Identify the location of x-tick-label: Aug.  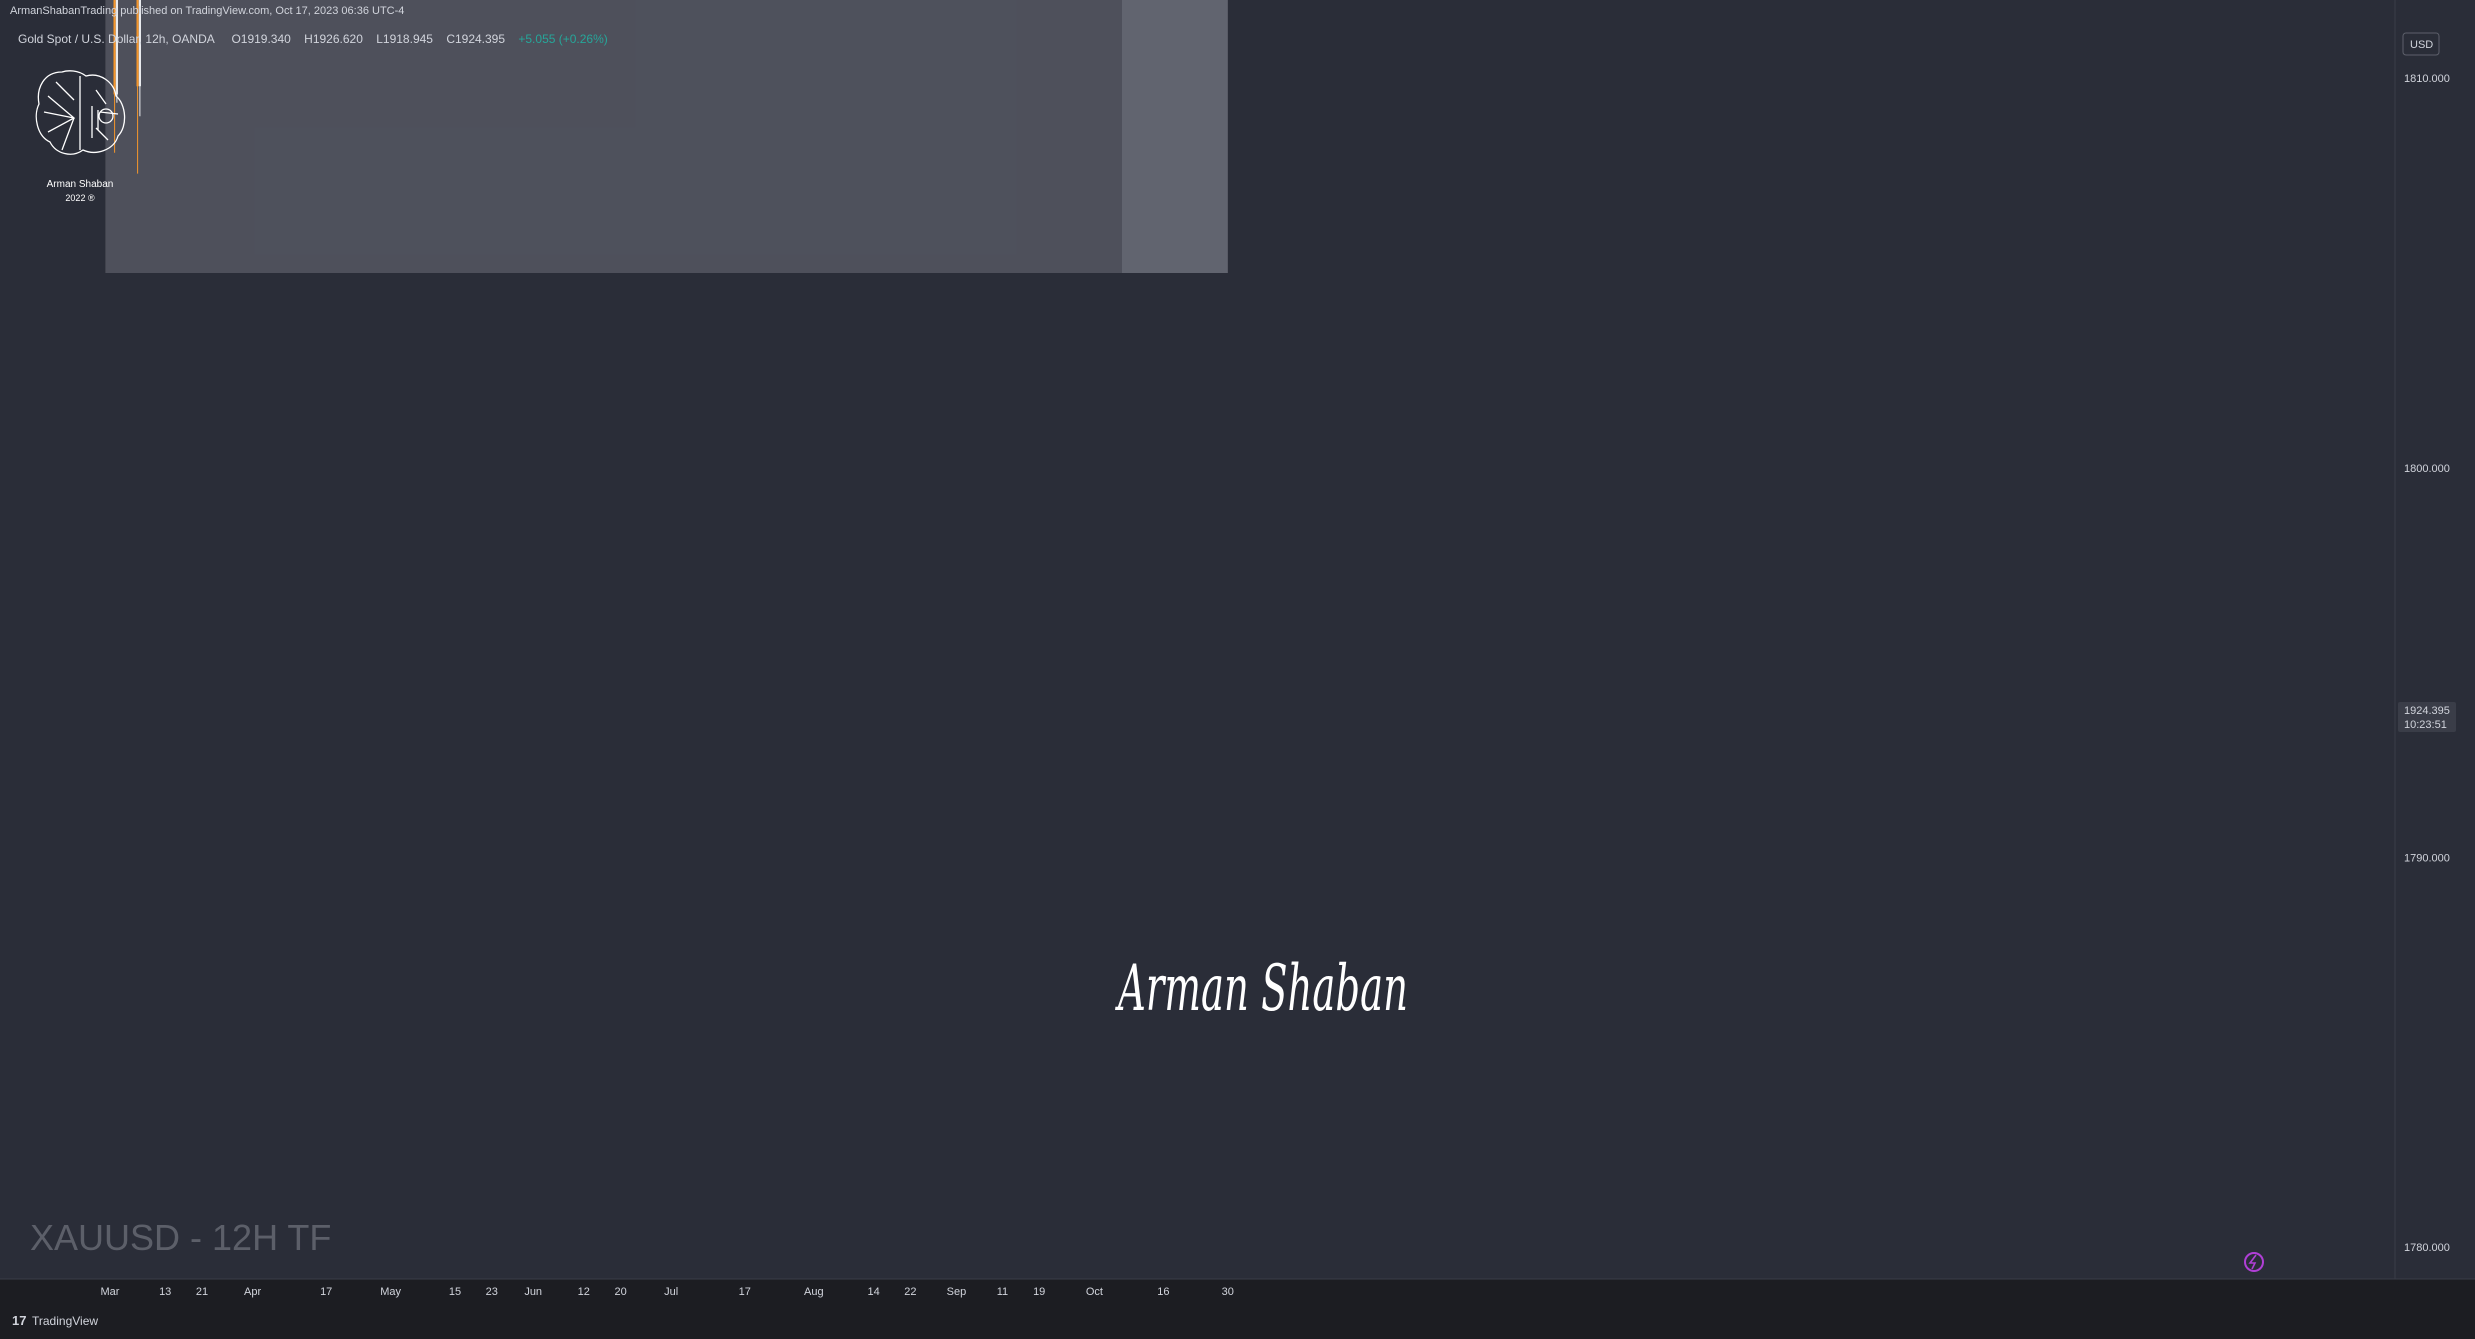
(814, 1292).